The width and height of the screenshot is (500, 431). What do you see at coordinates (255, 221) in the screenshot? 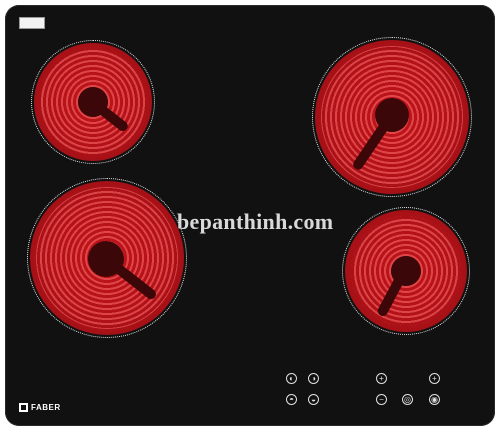
I see `watermark-text: bepanthinh.com` at bounding box center [255, 221].